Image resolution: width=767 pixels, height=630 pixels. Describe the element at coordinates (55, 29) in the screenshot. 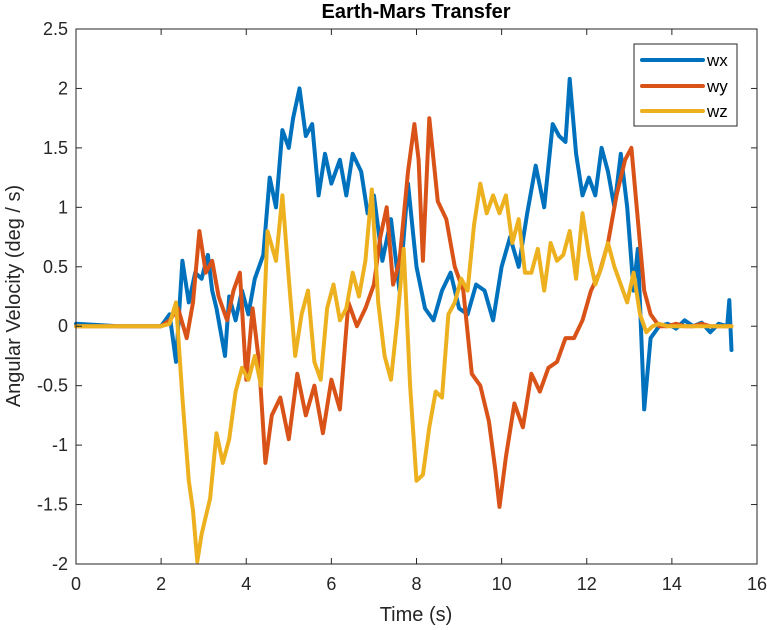

I see `y-tick-label: 2.5` at that location.